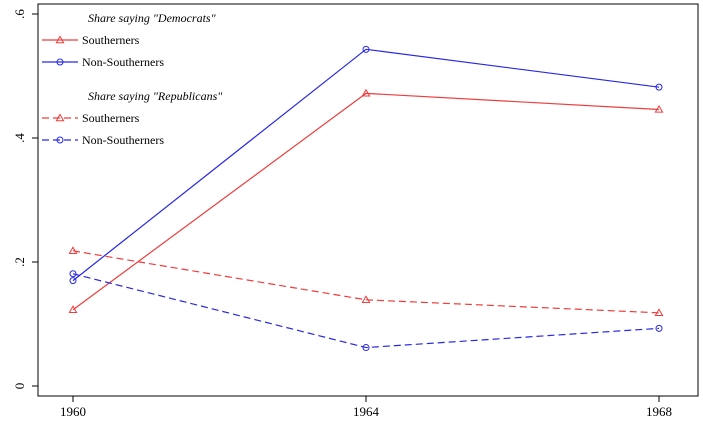 This screenshot has height=421, width=703. I want to click on x-tick-label: 1968, so click(659, 411).